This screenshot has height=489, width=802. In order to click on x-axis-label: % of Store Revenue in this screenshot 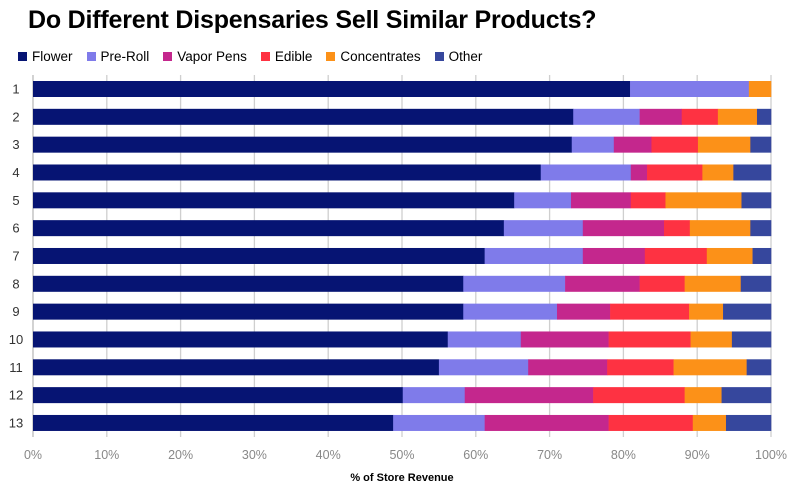, I will do `click(401, 478)`.